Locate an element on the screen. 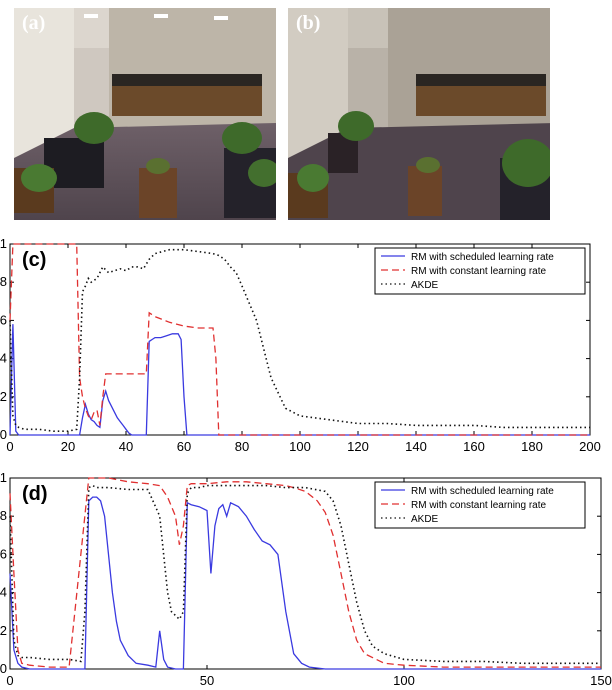  x-tick-label: 40 is located at coordinates (126, 446).